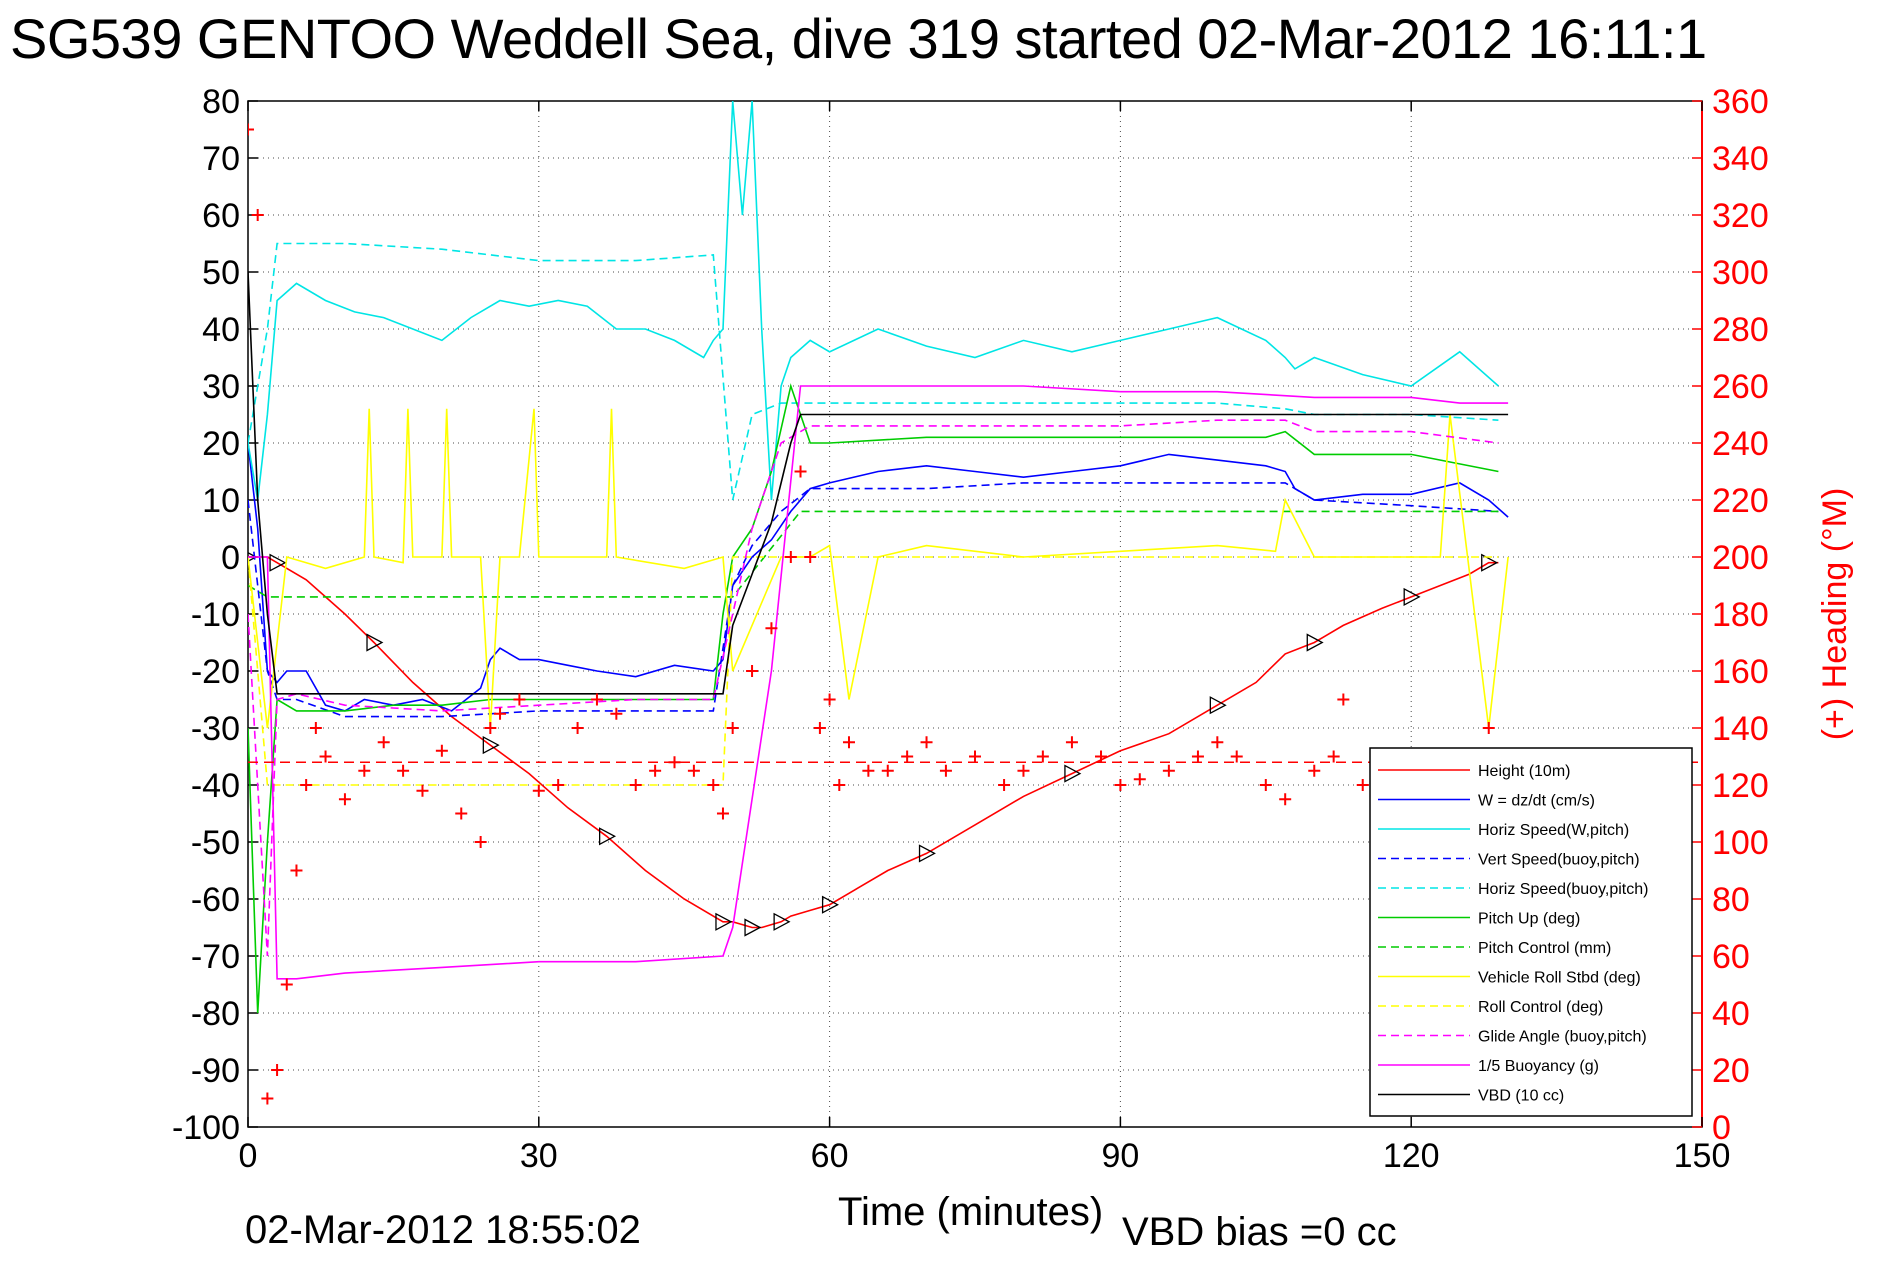 The image size is (1891, 1262). I want to click on y-tick-label: 20, so click(221, 444).